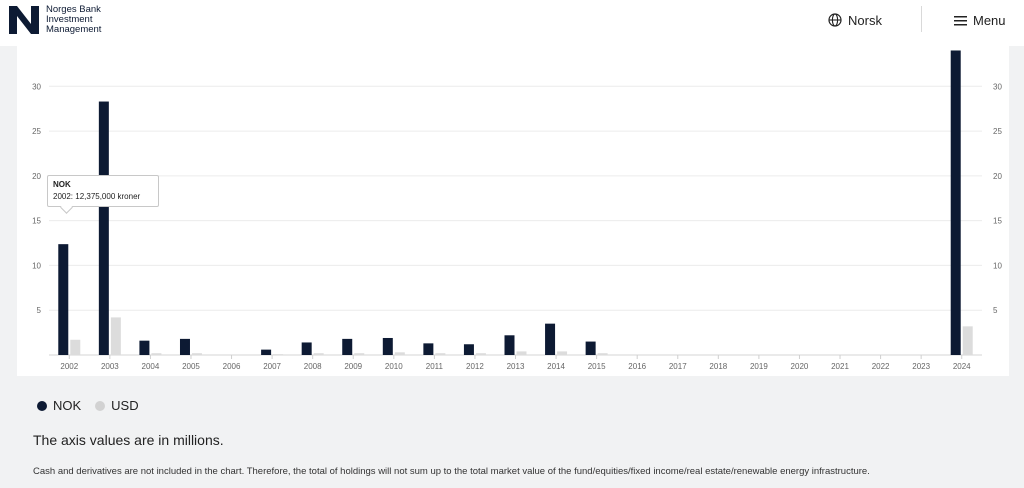  What do you see at coordinates (960, 20) in the screenshot?
I see `hamburger-icon` at bounding box center [960, 20].